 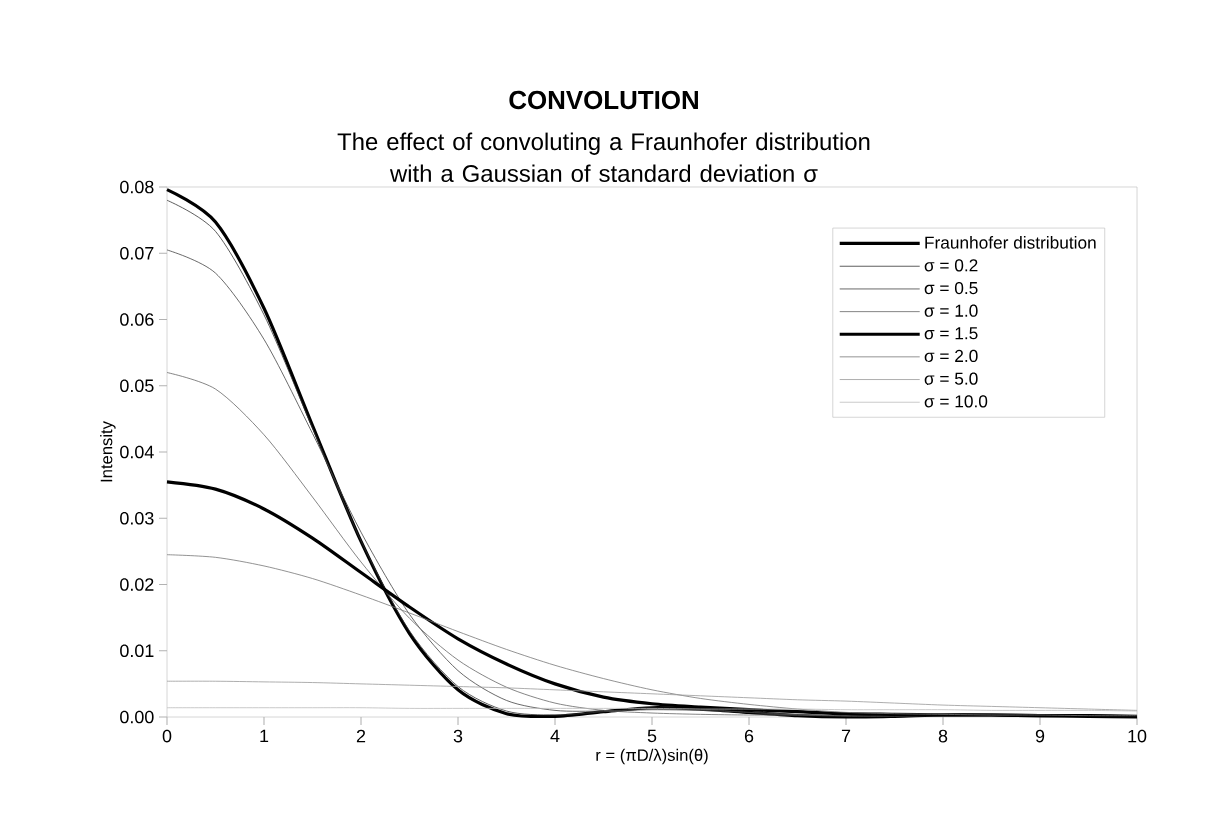 What do you see at coordinates (108, 451) in the screenshot?
I see `y-axis-title: Intensity` at bounding box center [108, 451].